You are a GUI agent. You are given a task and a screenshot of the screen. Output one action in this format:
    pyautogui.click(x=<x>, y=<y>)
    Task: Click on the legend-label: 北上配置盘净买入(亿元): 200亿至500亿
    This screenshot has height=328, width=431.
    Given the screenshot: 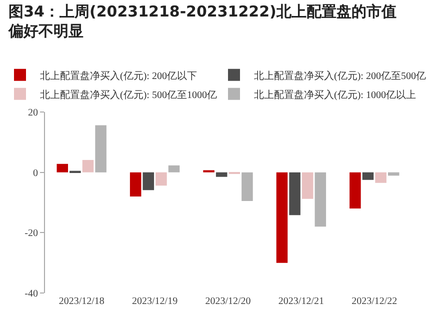 What is the action you would take?
    pyautogui.click(x=340, y=76)
    